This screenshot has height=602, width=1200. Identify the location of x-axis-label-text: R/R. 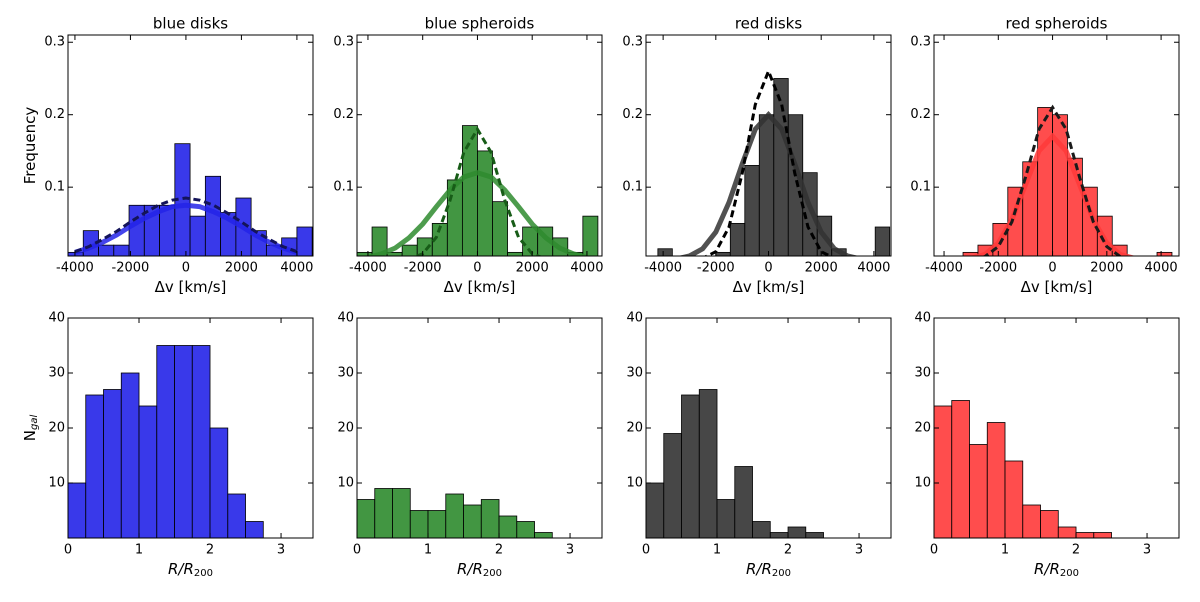
(759, 569).